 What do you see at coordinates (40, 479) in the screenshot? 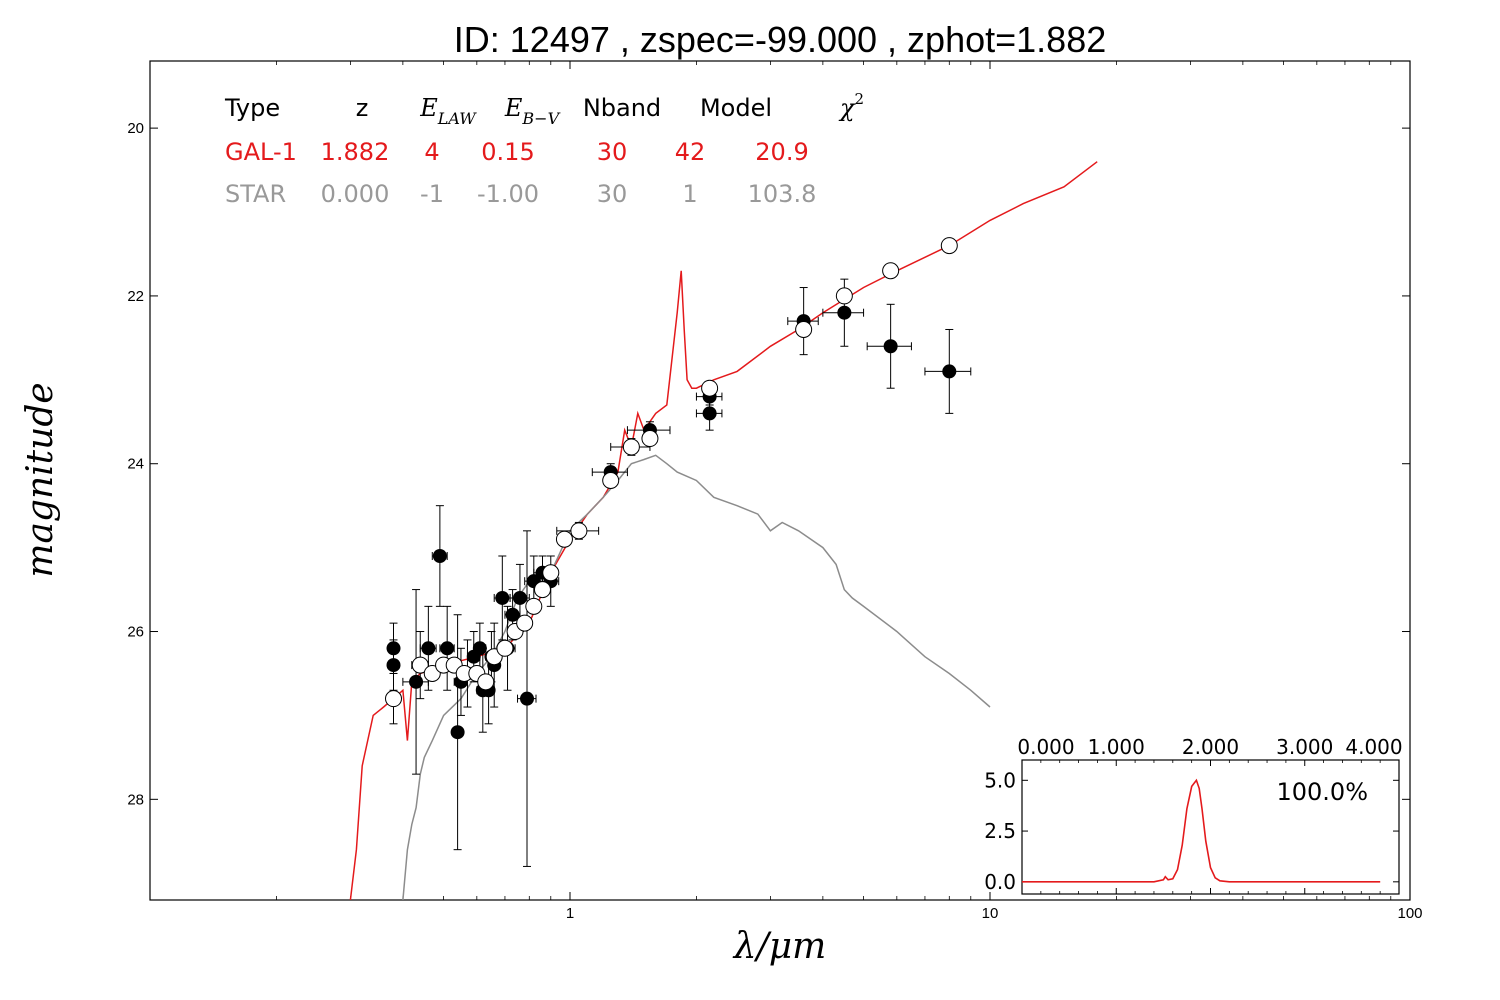
I see `y-axis-label: magnitude` at bounding box center [40, 479].